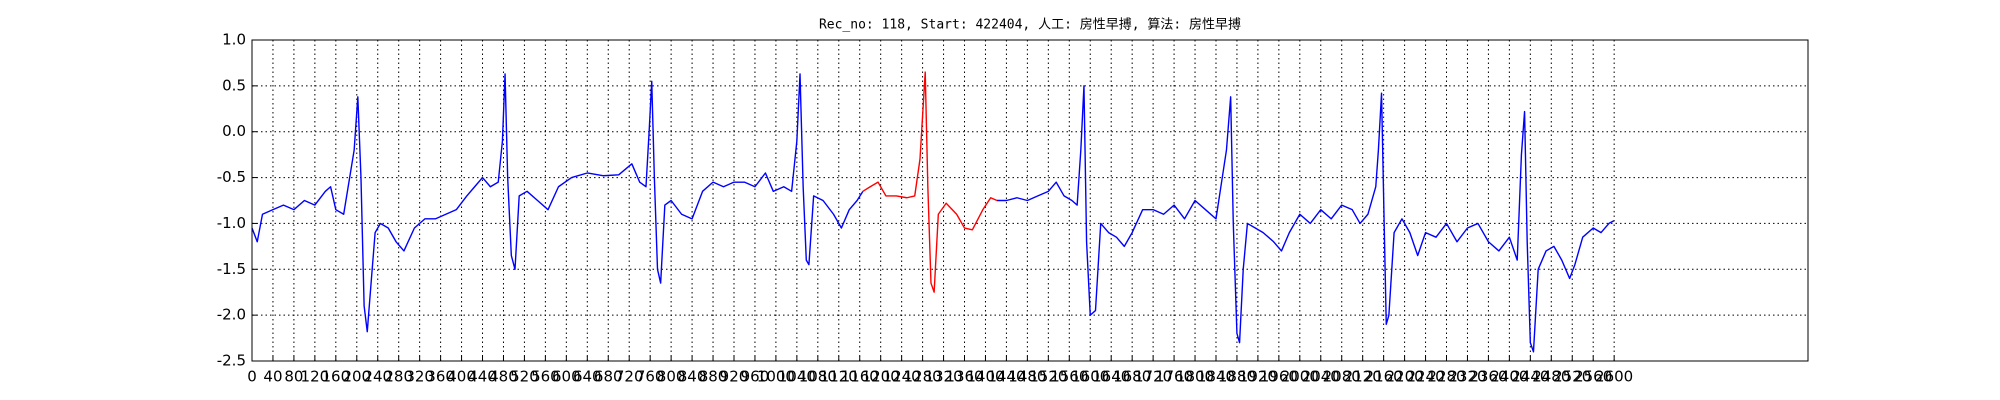 The image size is (2000, 400). Describe the element at coordinates (776, 377) in the screenshot. I see `x-tick-label: 1000` at that location.